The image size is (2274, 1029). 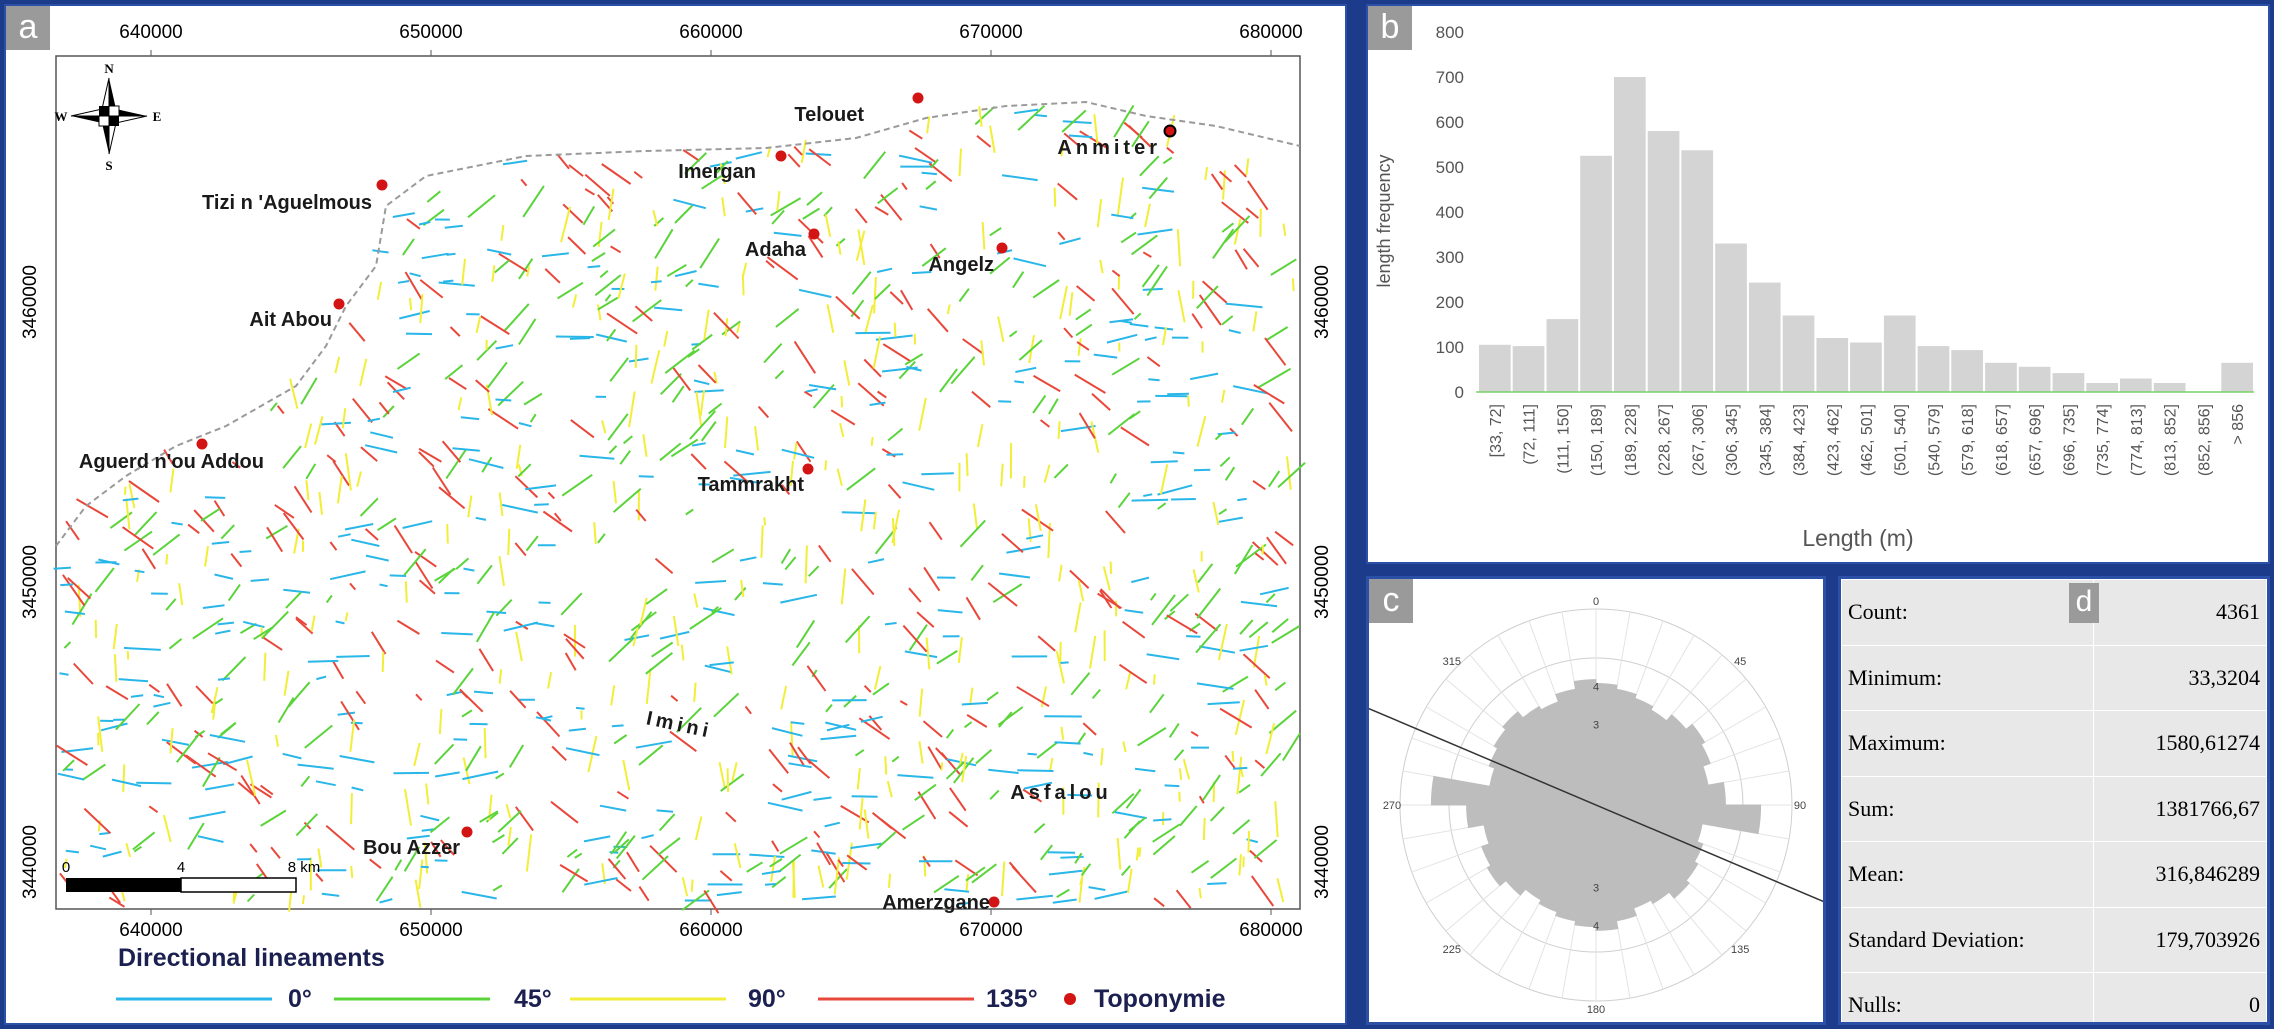 I want to click on legend-title: Directional lineaments, so click(x=251, y=958).